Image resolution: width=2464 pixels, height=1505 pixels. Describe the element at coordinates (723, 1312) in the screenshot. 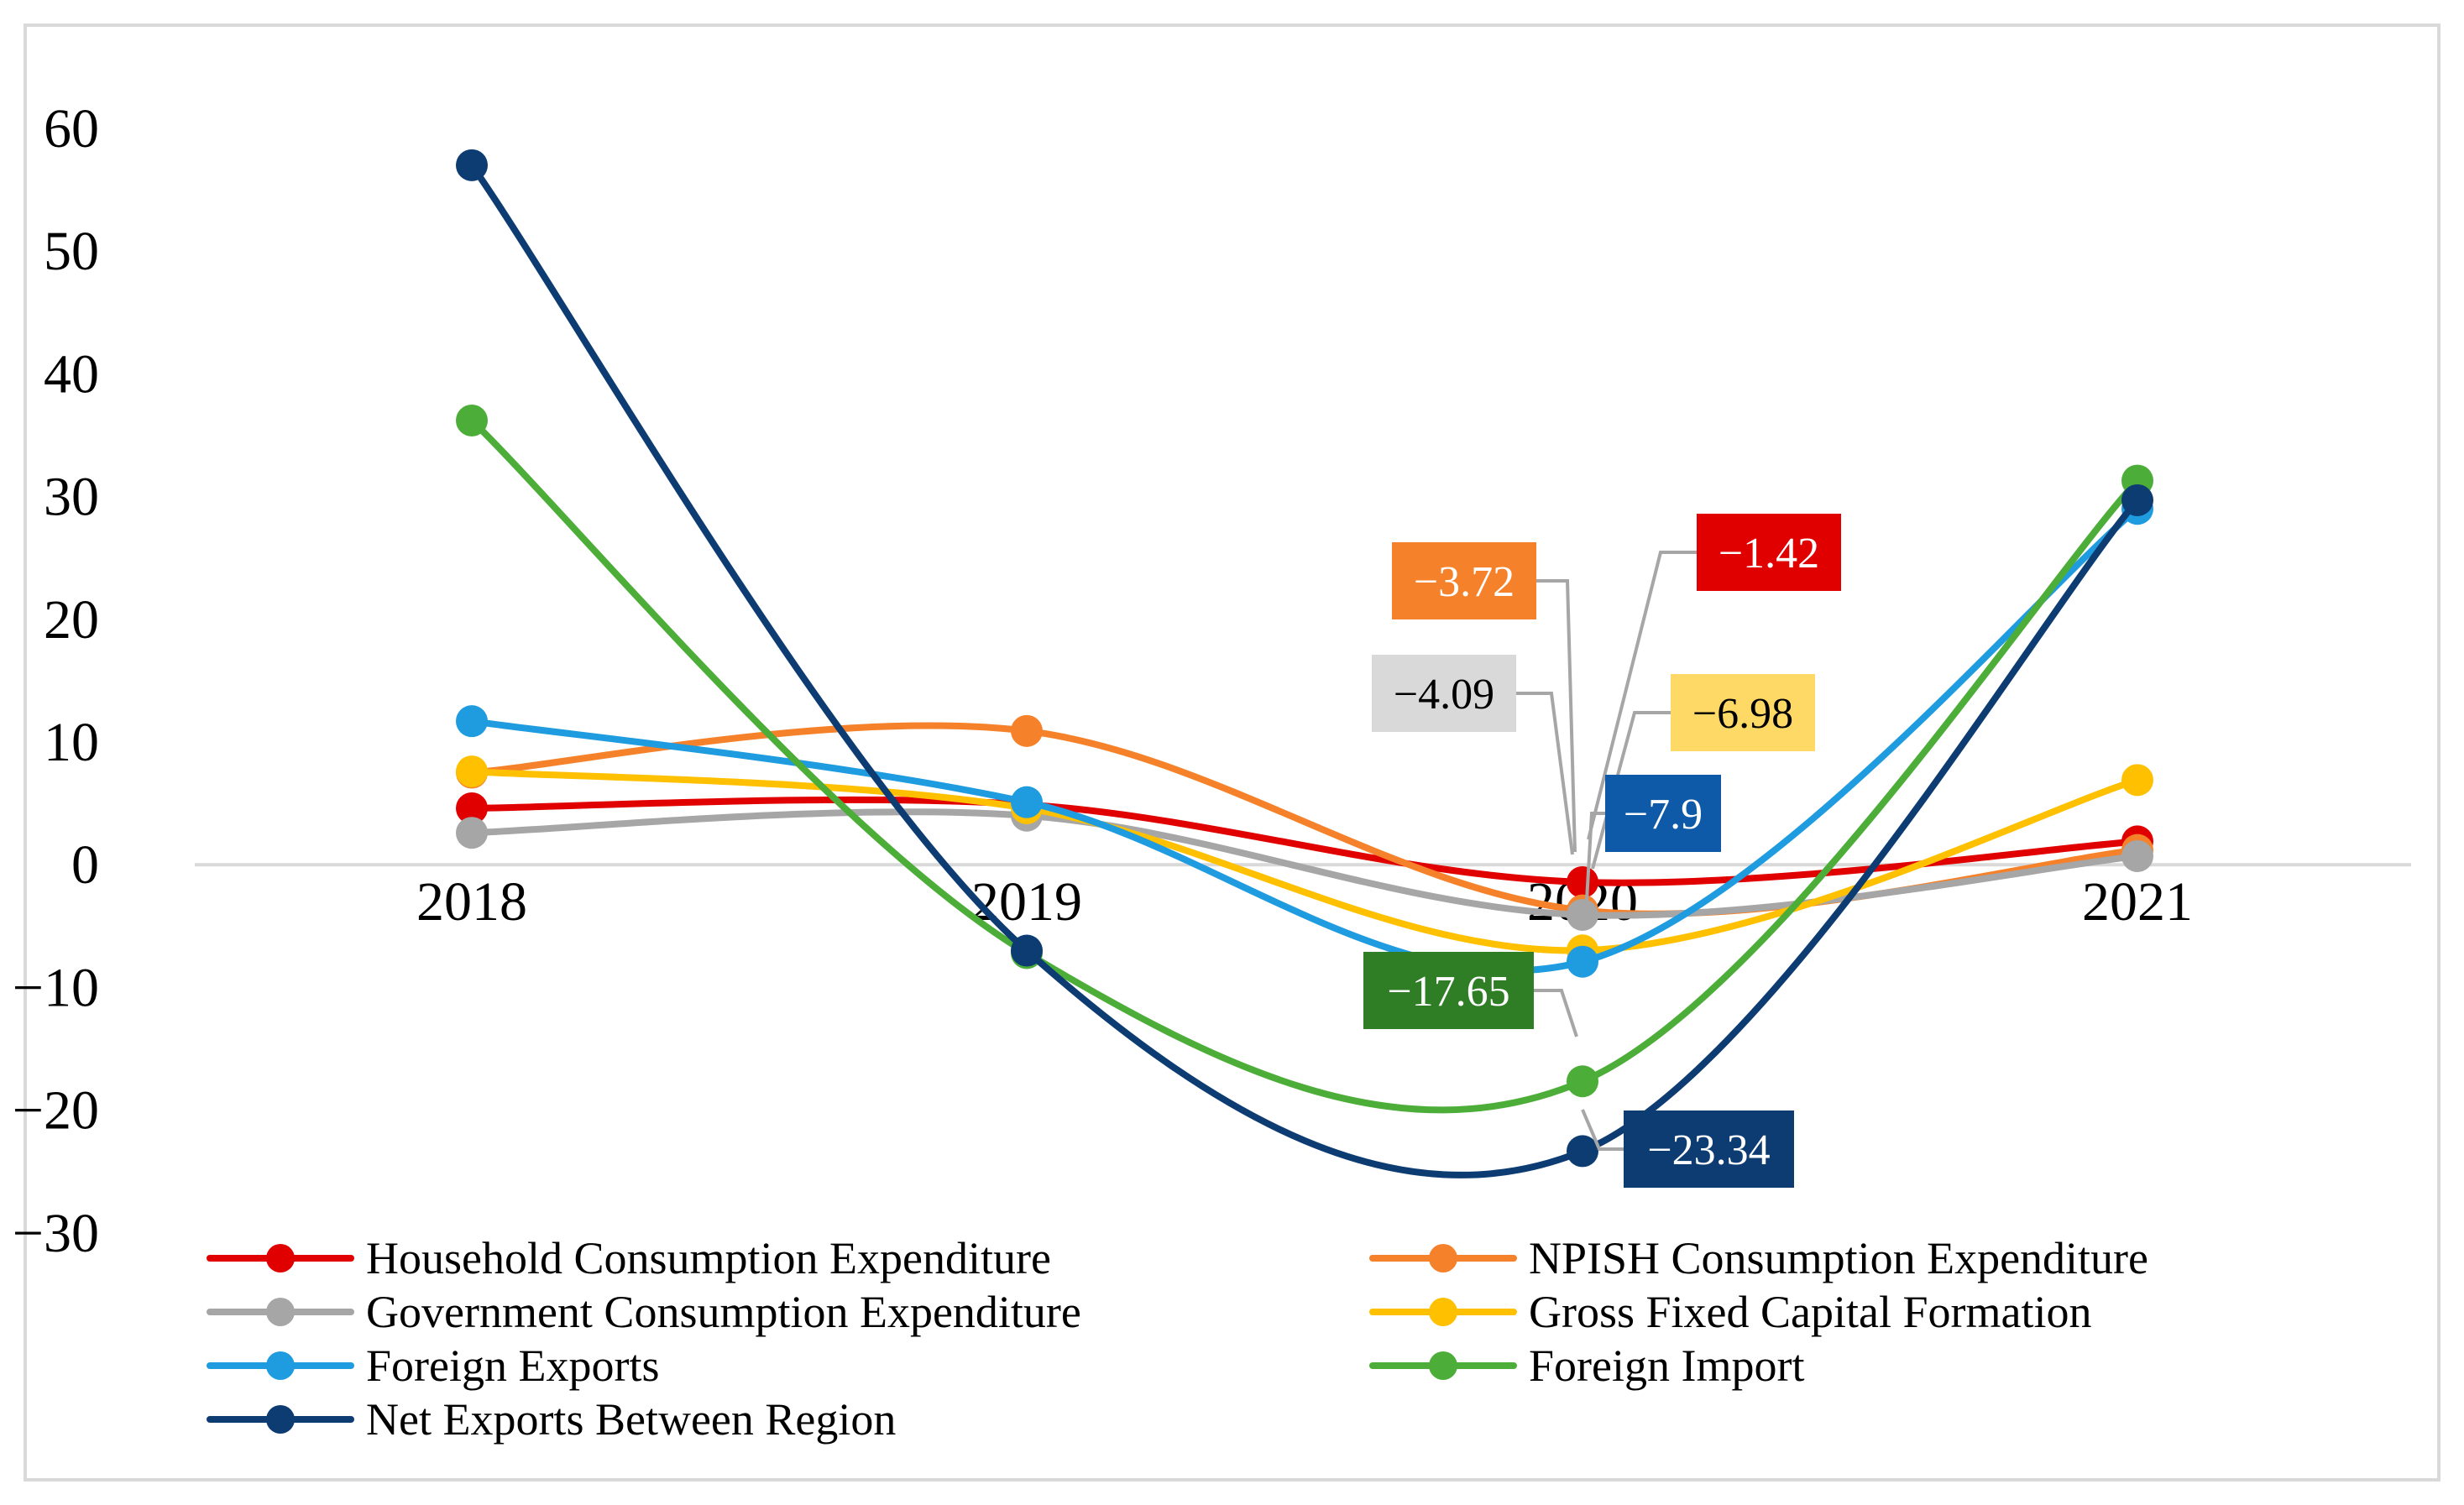

I see `legend-label: Government Consumption Expenditure` at that location.